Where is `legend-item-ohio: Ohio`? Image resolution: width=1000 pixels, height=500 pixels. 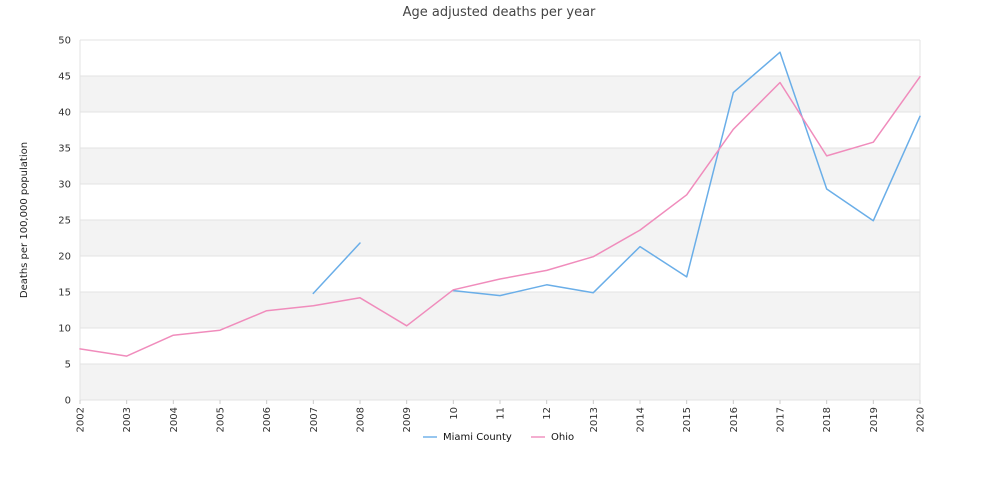
legend-item-ohio: Ohio is located at coordinates (552, 437).